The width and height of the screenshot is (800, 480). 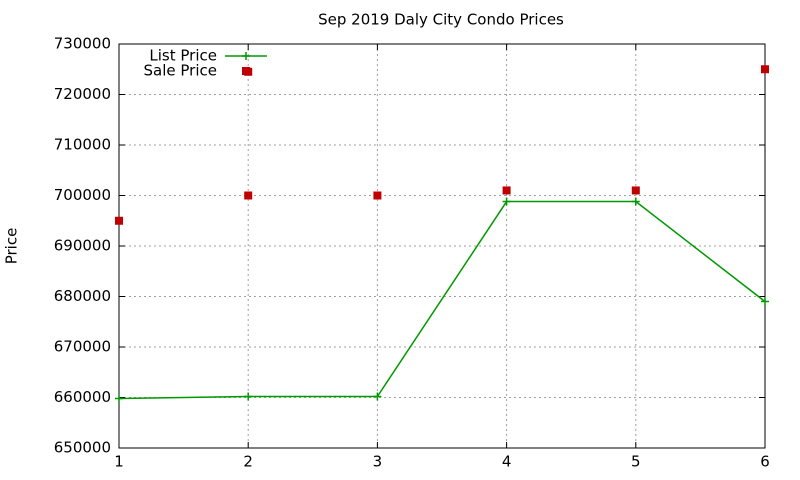 I want to click on y-tick-label: 700000, so click(x=82, y=195).